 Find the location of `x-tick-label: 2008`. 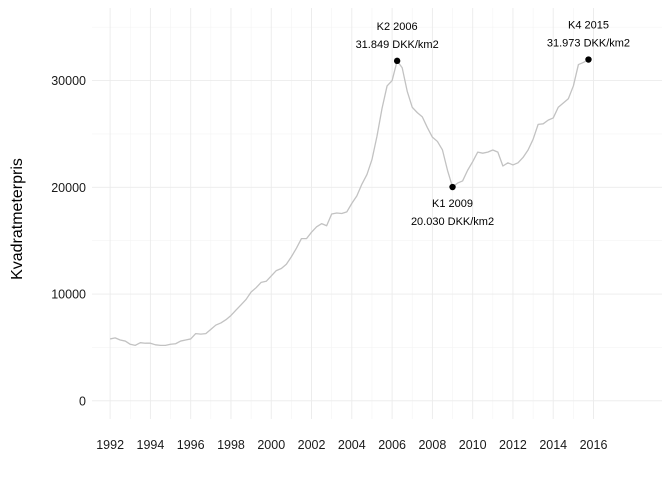

x-tick-label: 2008 is located at coordinates (432, 445).